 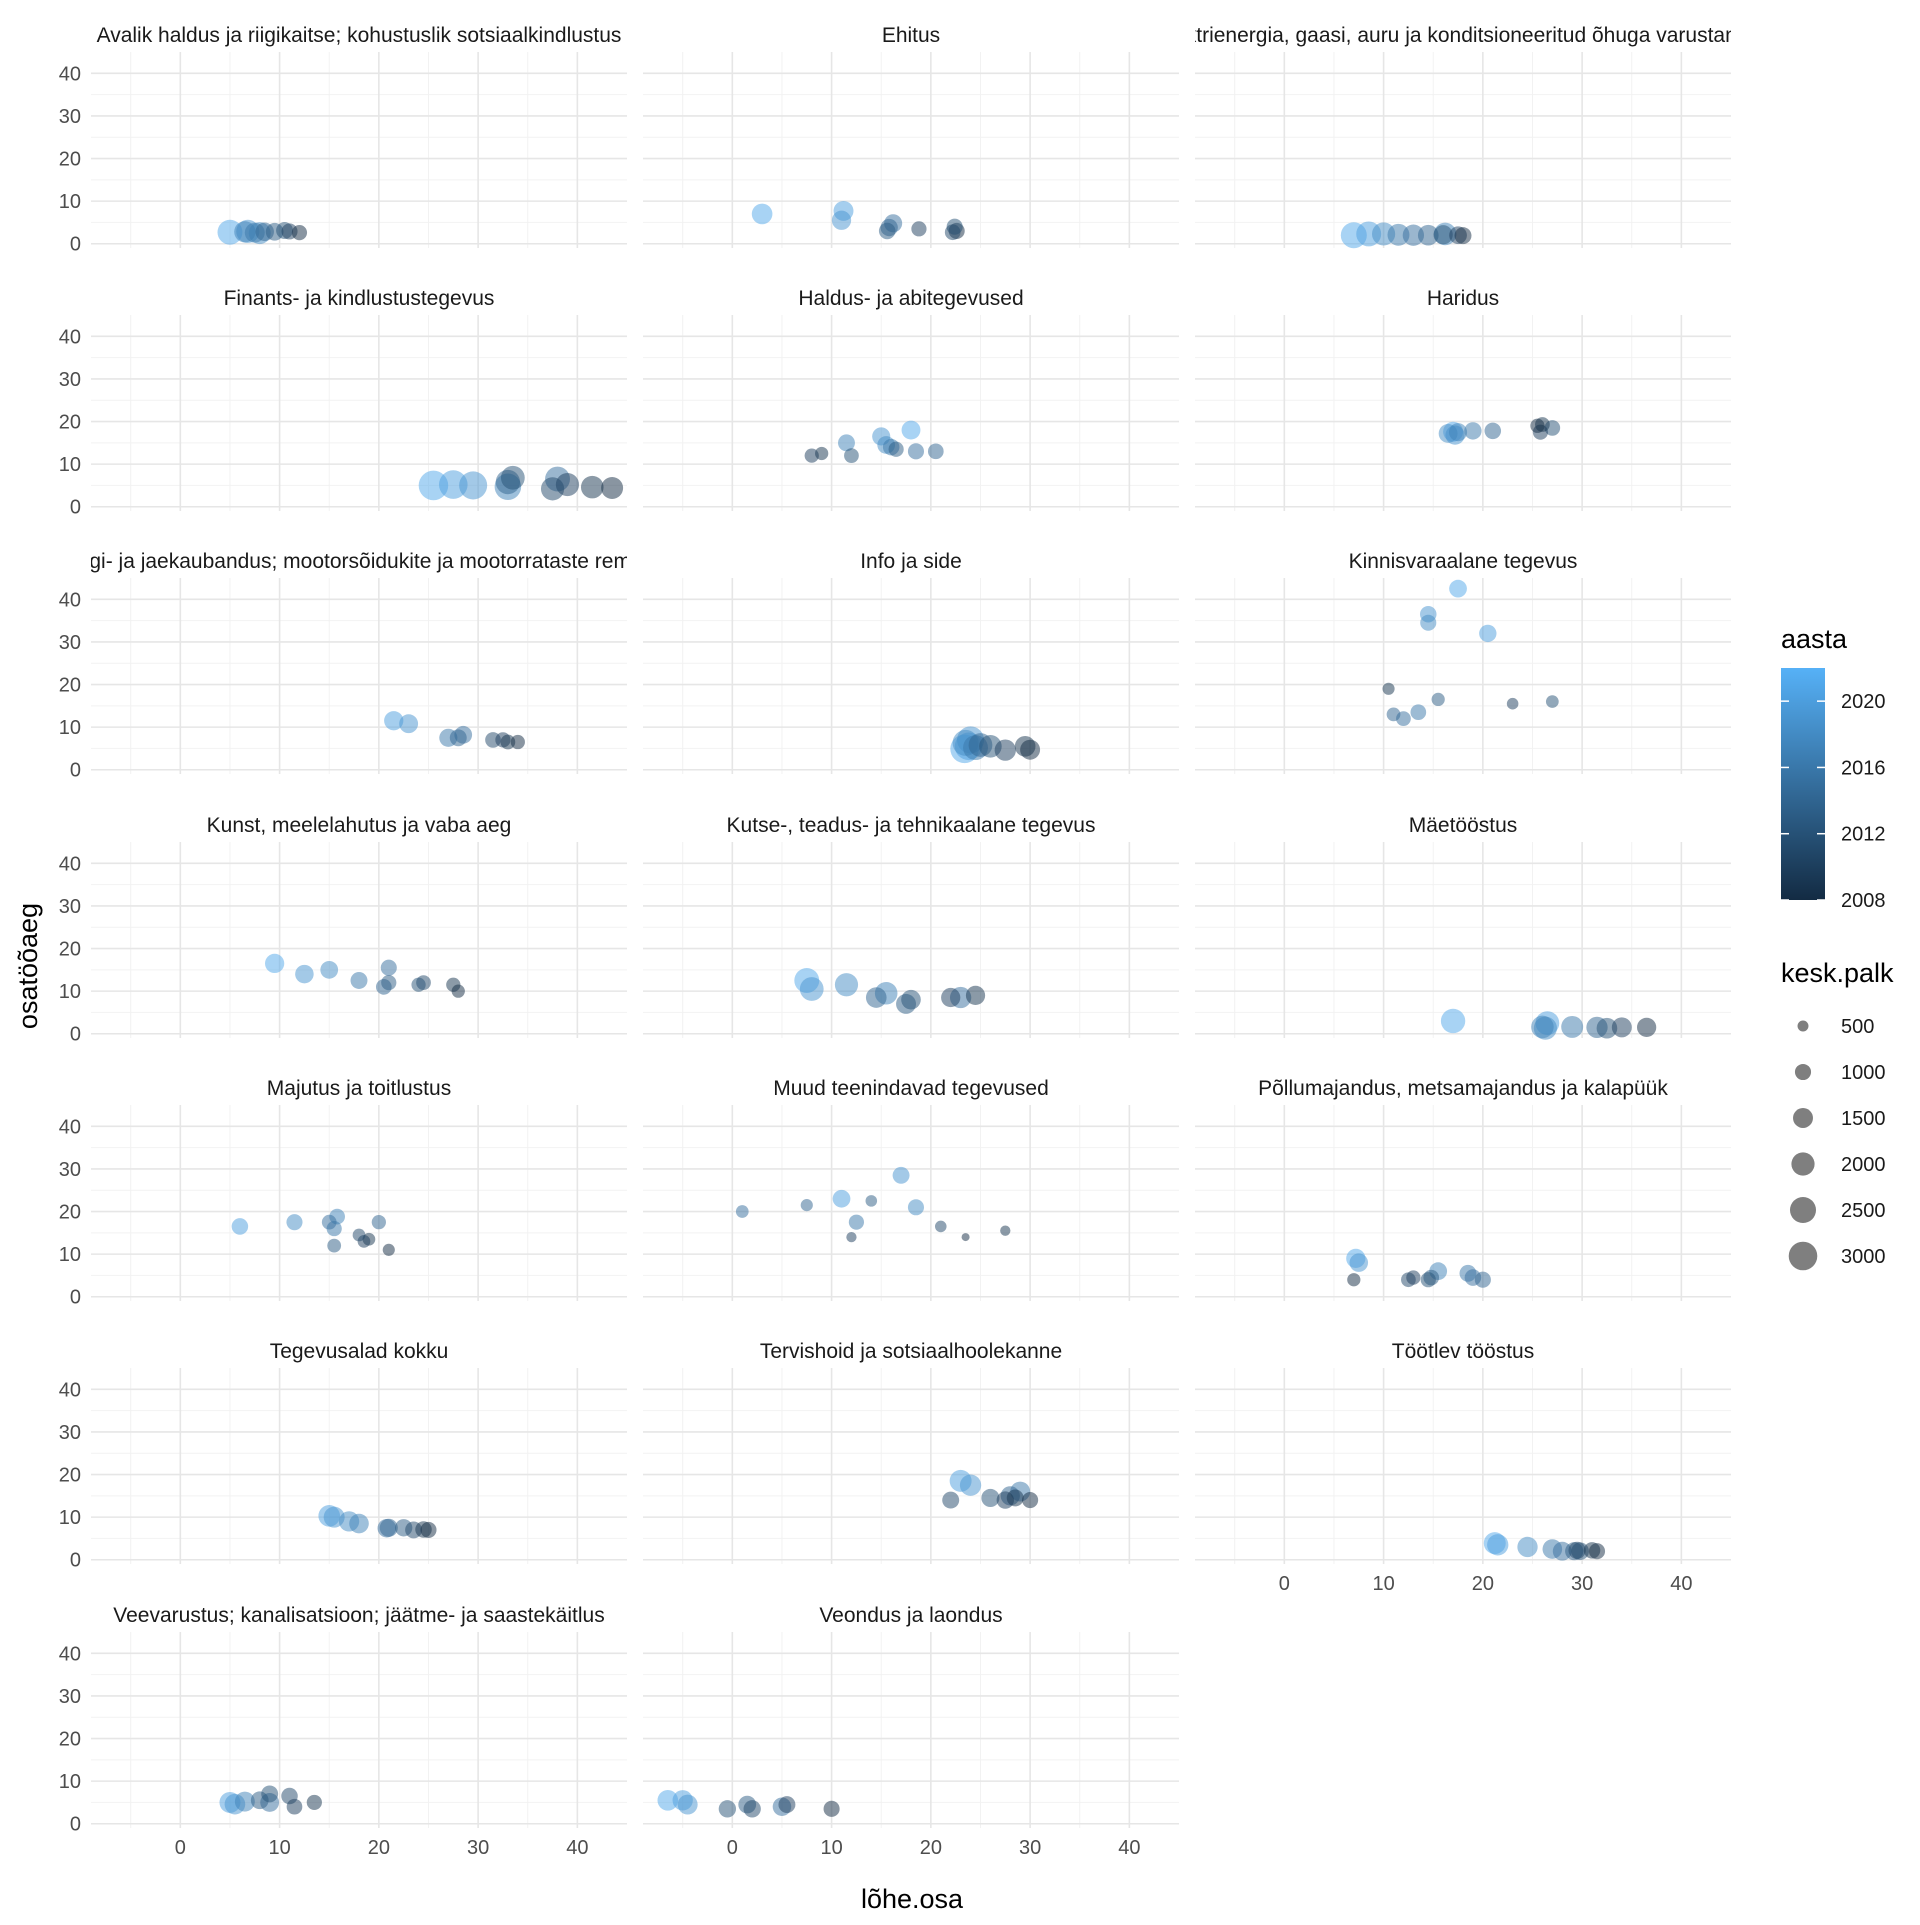 What do you see at coordinates (343, 403) in the screenshot?
I see `facet-panel: Finants- ja kindlustustegevus 0 10 20 30 40` at bounding box center [343, 403].